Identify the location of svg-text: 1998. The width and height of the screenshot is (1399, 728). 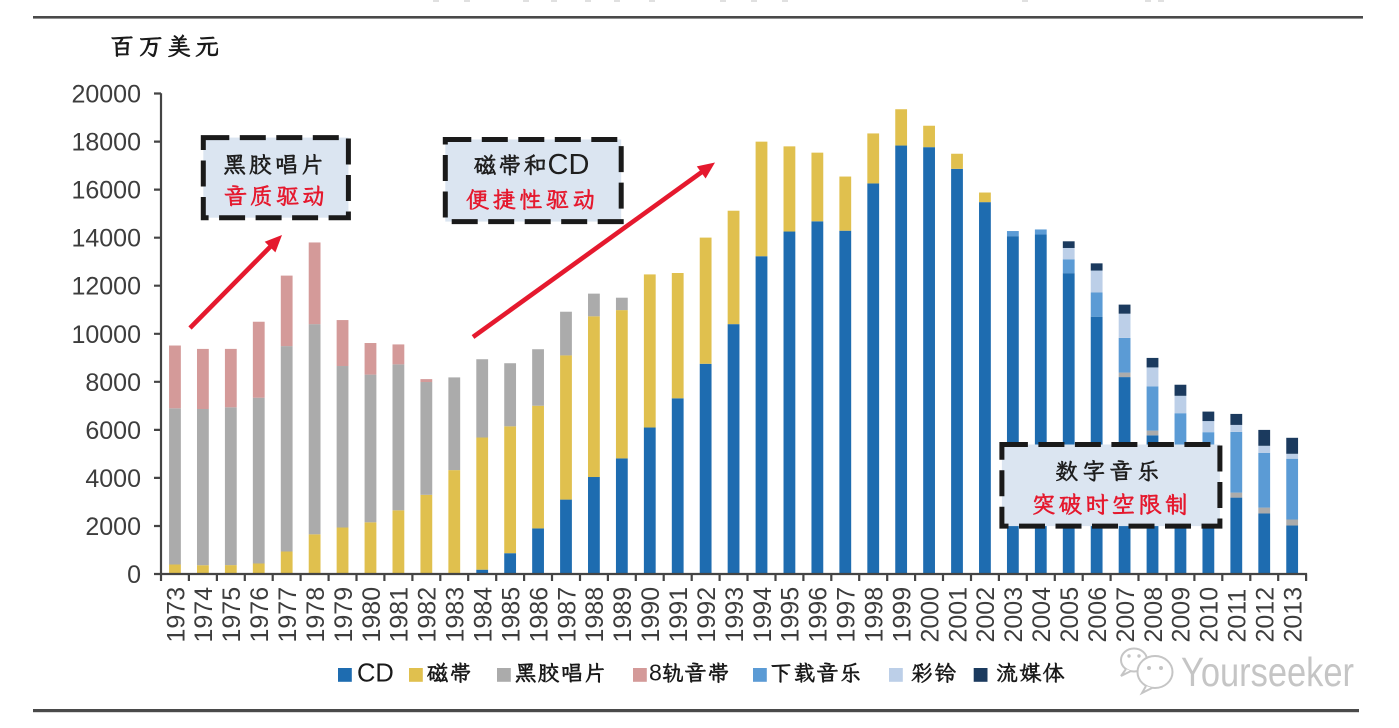
(875, 615).